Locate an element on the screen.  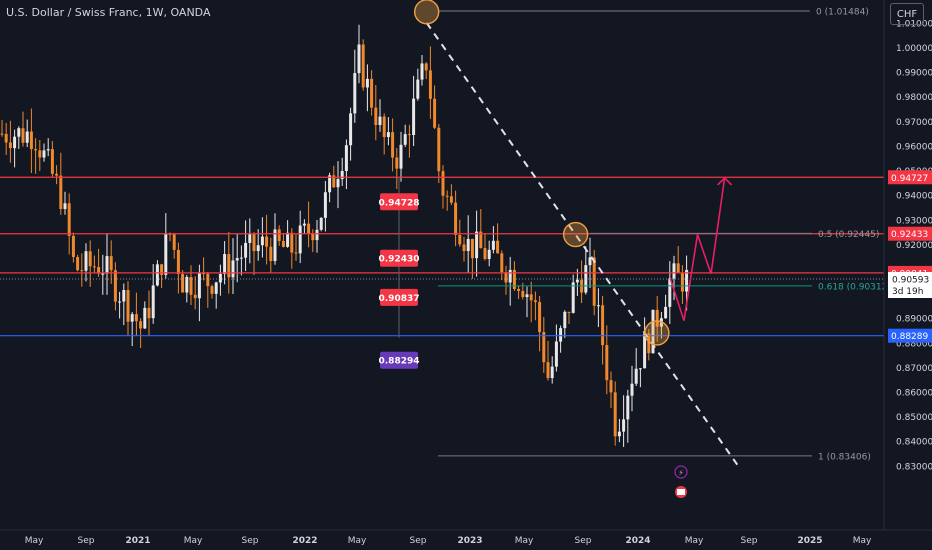
price-tick-label: 0.83000 is located at coordinates (914, 467).